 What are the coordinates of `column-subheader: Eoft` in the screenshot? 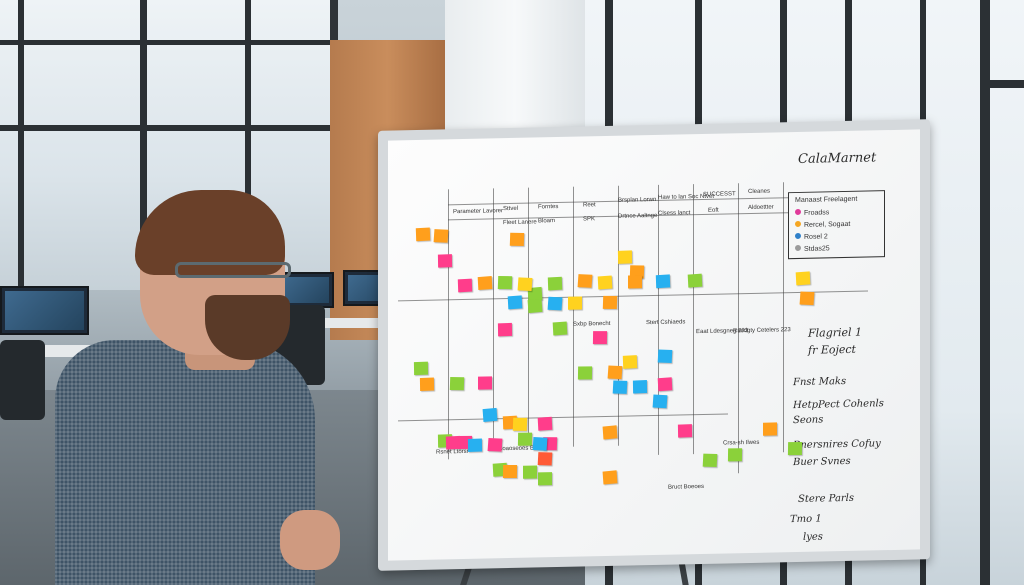 It's located at (713, 210).